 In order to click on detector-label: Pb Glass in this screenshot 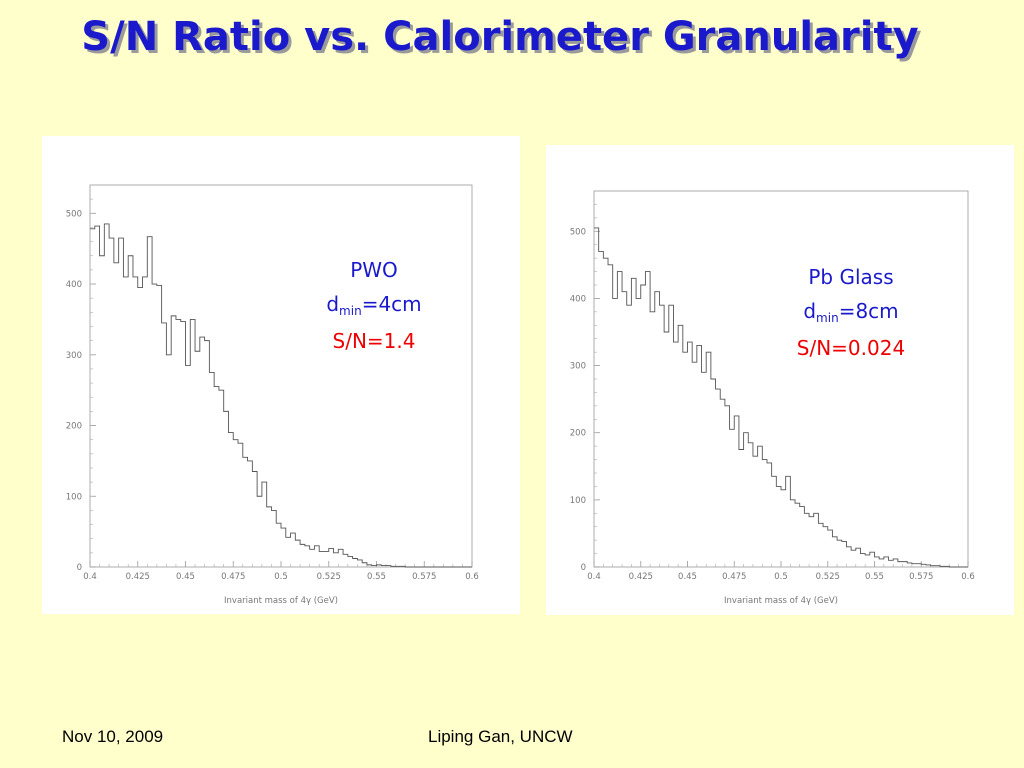, I will do `click(851, 277)`.